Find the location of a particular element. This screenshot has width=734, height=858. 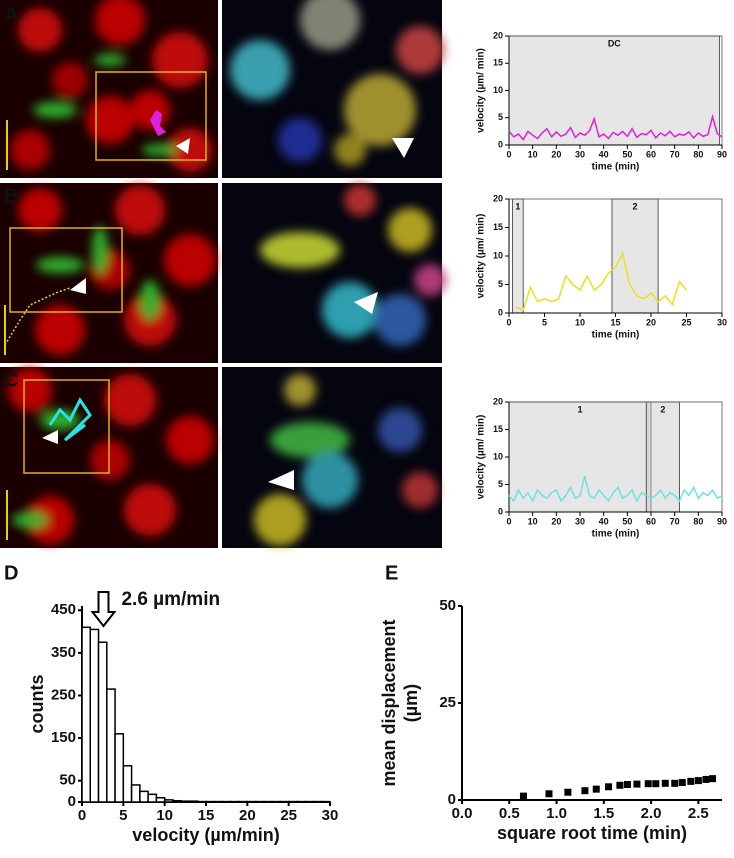

micrograph-a-right is located at coordinates (333, 89).